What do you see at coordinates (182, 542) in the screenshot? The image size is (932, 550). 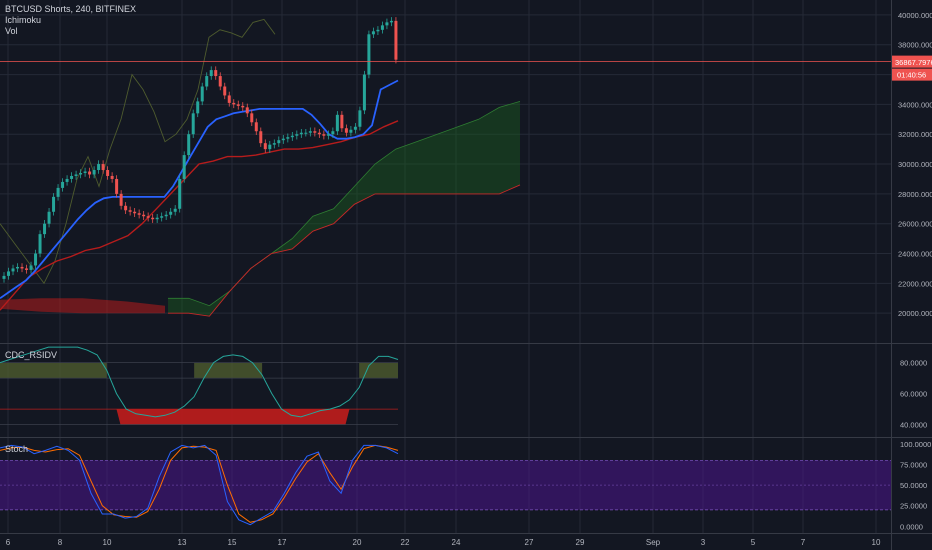 I see `x-tick-label: 13` at bounding box center [182, 542].